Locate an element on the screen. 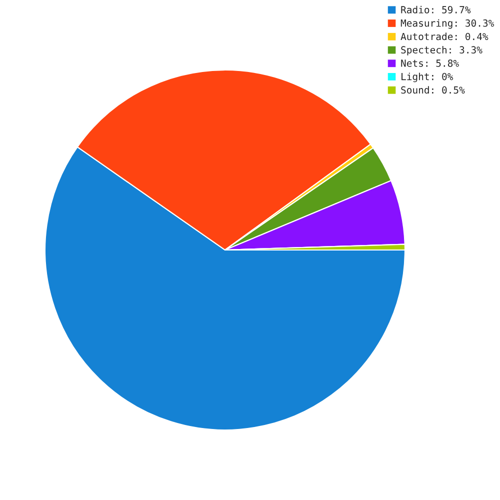 Image resolution: width=500 pixels, height=500 pixels. legend-label: Sound: 0.5% is located at coordinates (433, 90).